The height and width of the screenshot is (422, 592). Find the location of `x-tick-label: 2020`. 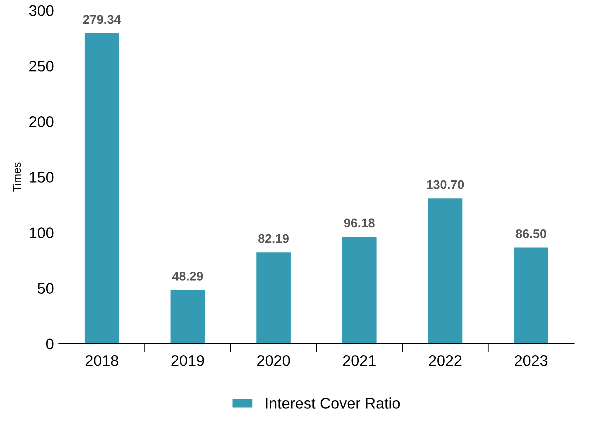

x-tick-label: 2020 is located at coordinates (274, 360).